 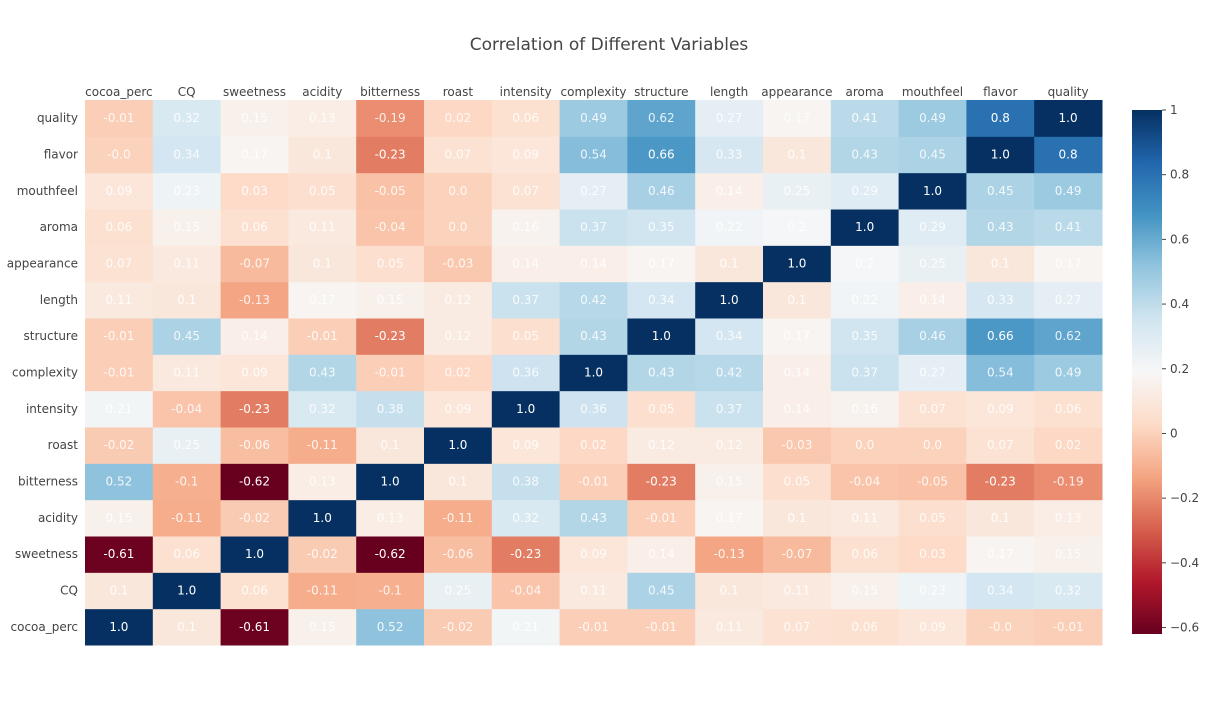 I want to click on cell-value-label: 0.37, so click(x=525, y=300).